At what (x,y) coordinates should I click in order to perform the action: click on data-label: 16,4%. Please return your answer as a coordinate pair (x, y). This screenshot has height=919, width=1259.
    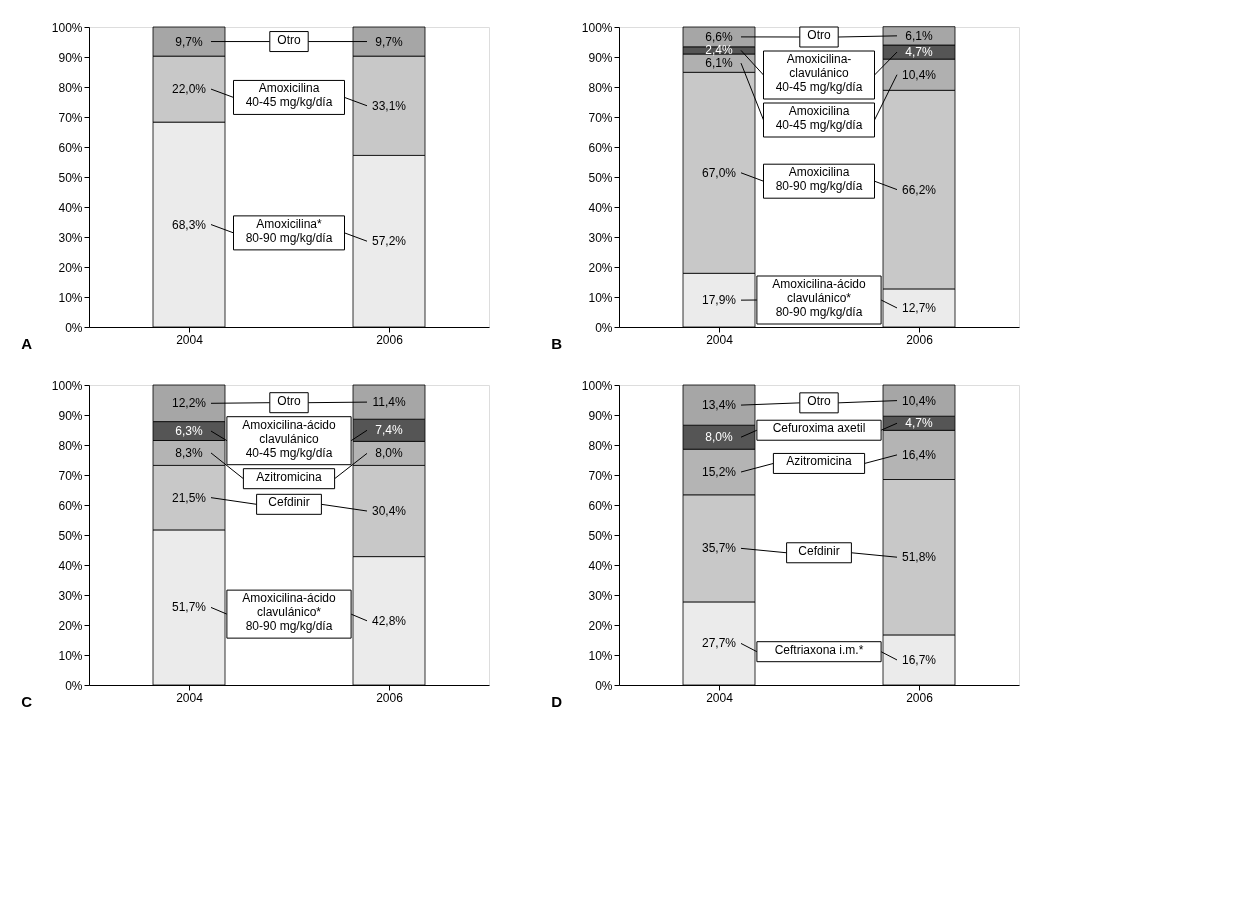
    Looking at the image, I should click on (919, 454).